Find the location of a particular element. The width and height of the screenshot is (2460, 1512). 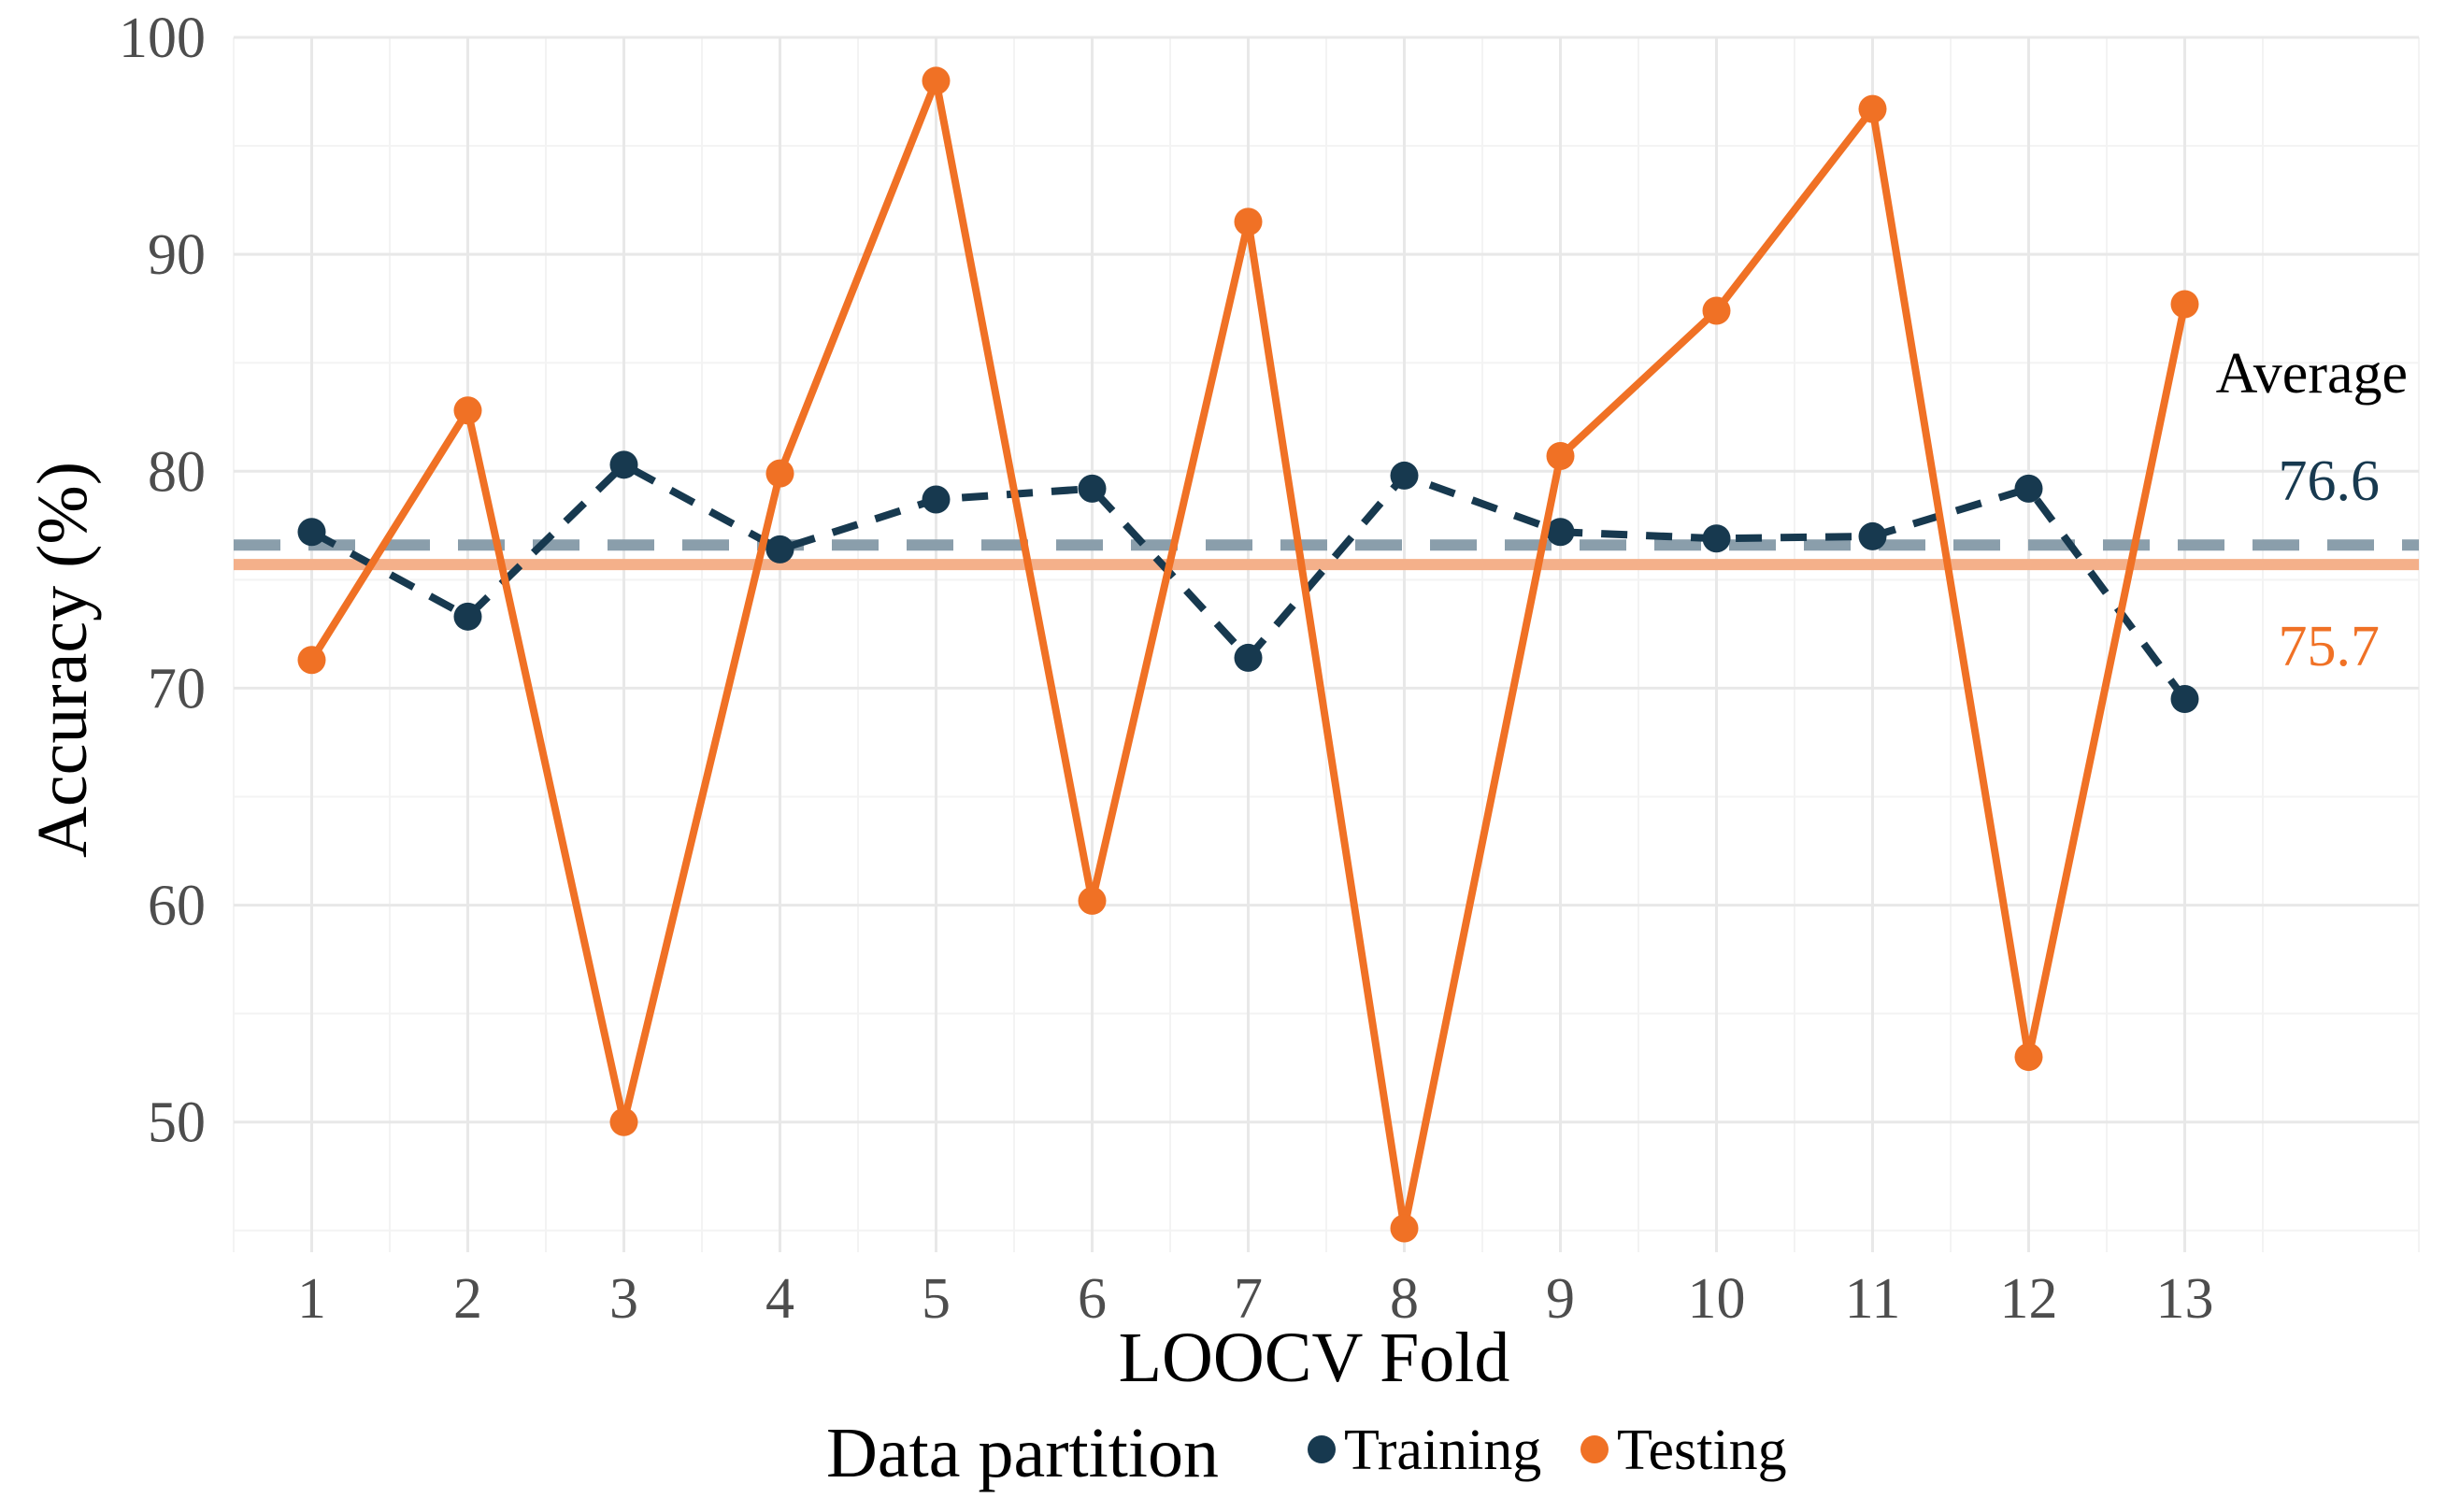

legend-label-testing: Testing is located at coordinates (1702, 1450).